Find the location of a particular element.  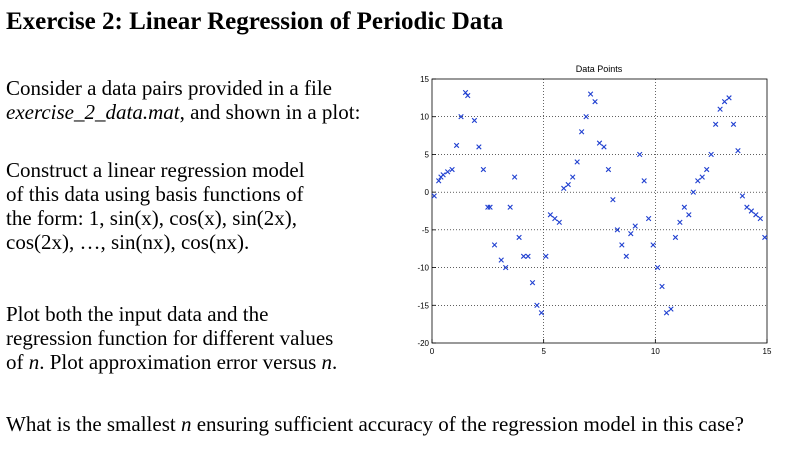

plot-task-line-3-end: . is located at coordinates (335, 362).